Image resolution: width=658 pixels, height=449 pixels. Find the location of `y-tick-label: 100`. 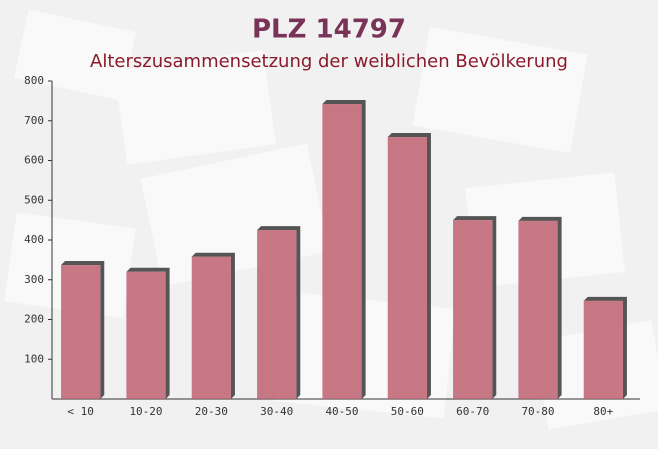

y-tick-label: 100 is located at coordinates (34, 358).